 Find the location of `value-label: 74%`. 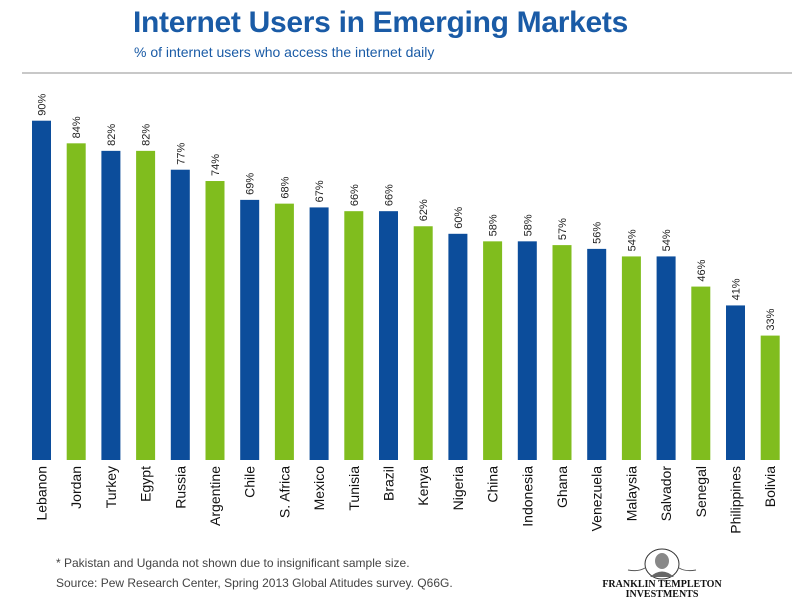

value-label: 74% is located at coordinates (216, 165).